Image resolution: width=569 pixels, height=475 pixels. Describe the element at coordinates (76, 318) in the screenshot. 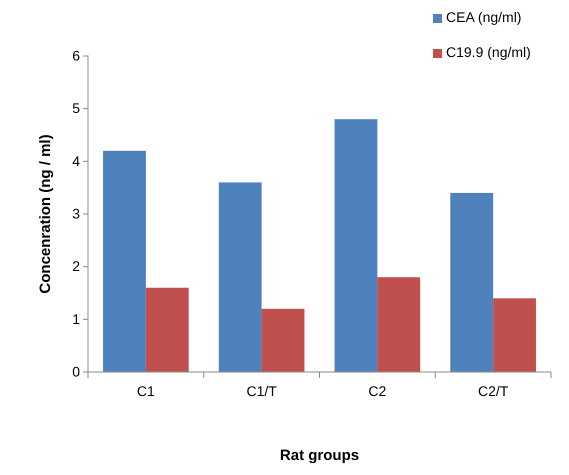

I see `y-tick-label: 1` at that location.